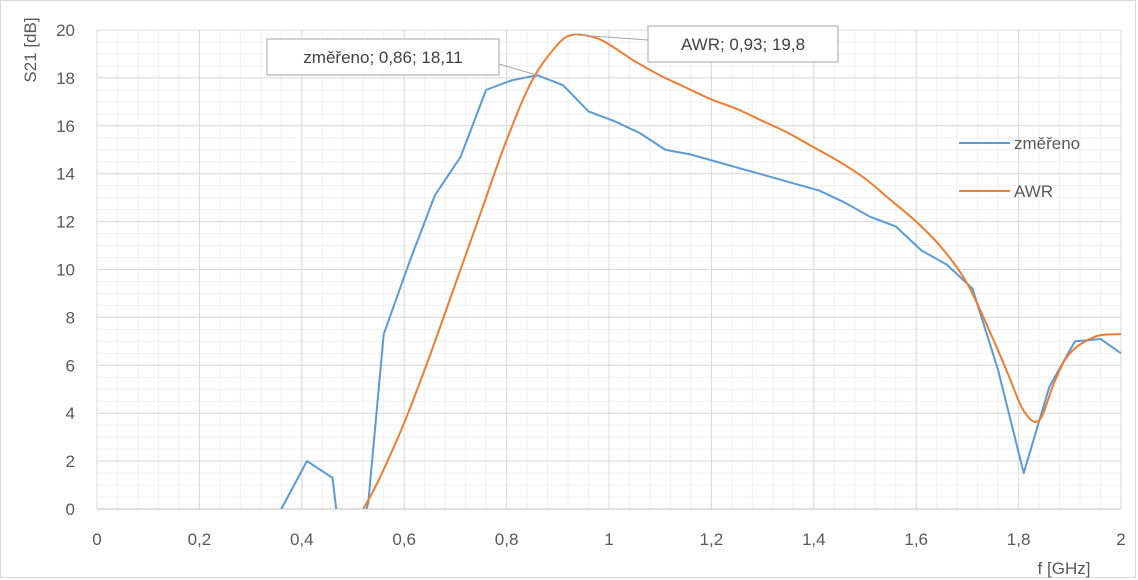 Image resolution: width=1138 pixels, height=580 pixels. I want to click on x-tick-label: 0,6, so click(404, 539).